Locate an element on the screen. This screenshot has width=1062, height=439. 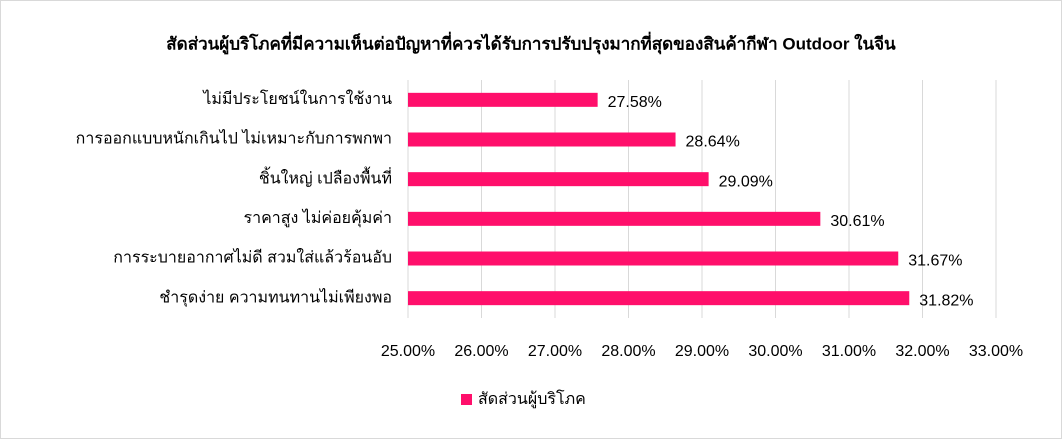
y-tick-label: ชำรุดง่าย ความทนทานไม่เพียงพอ is located at coordinates (275, 297).